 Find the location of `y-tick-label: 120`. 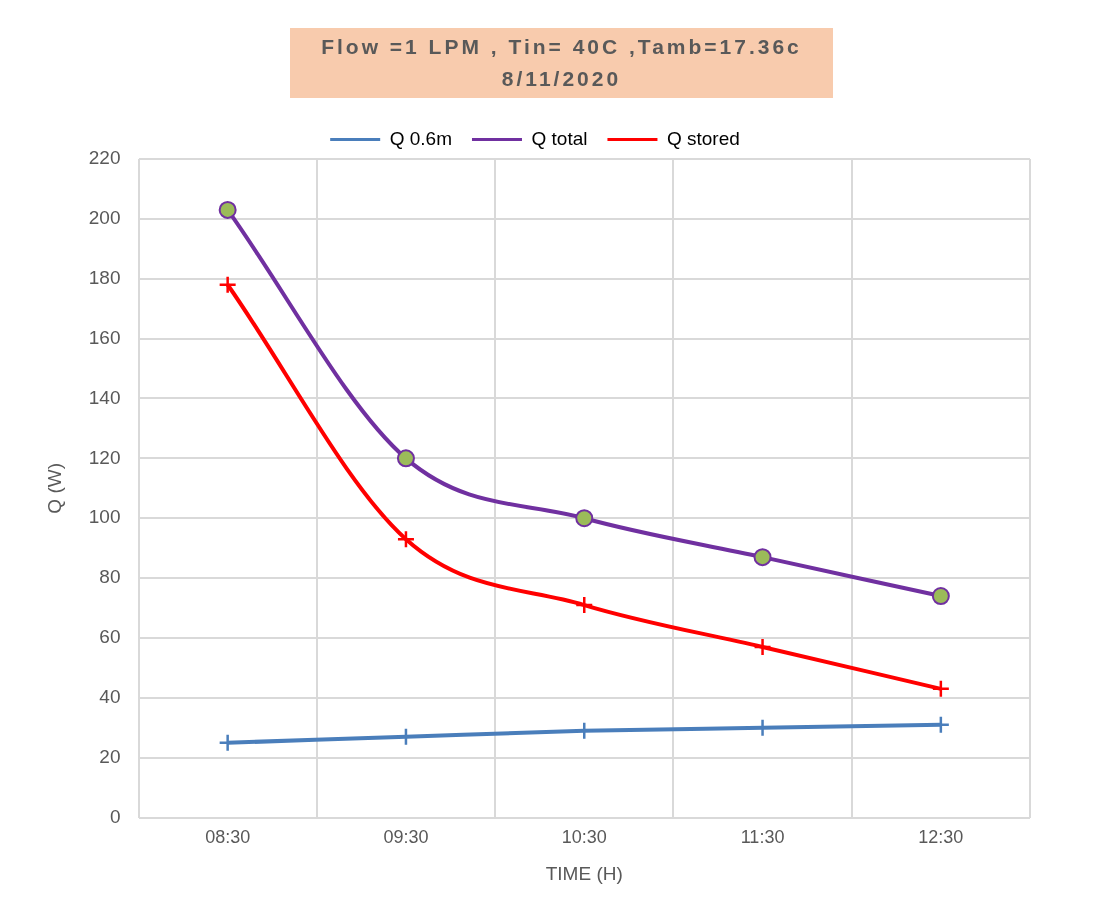

y-tick-label: 120 is located at coordinates (104, 457).